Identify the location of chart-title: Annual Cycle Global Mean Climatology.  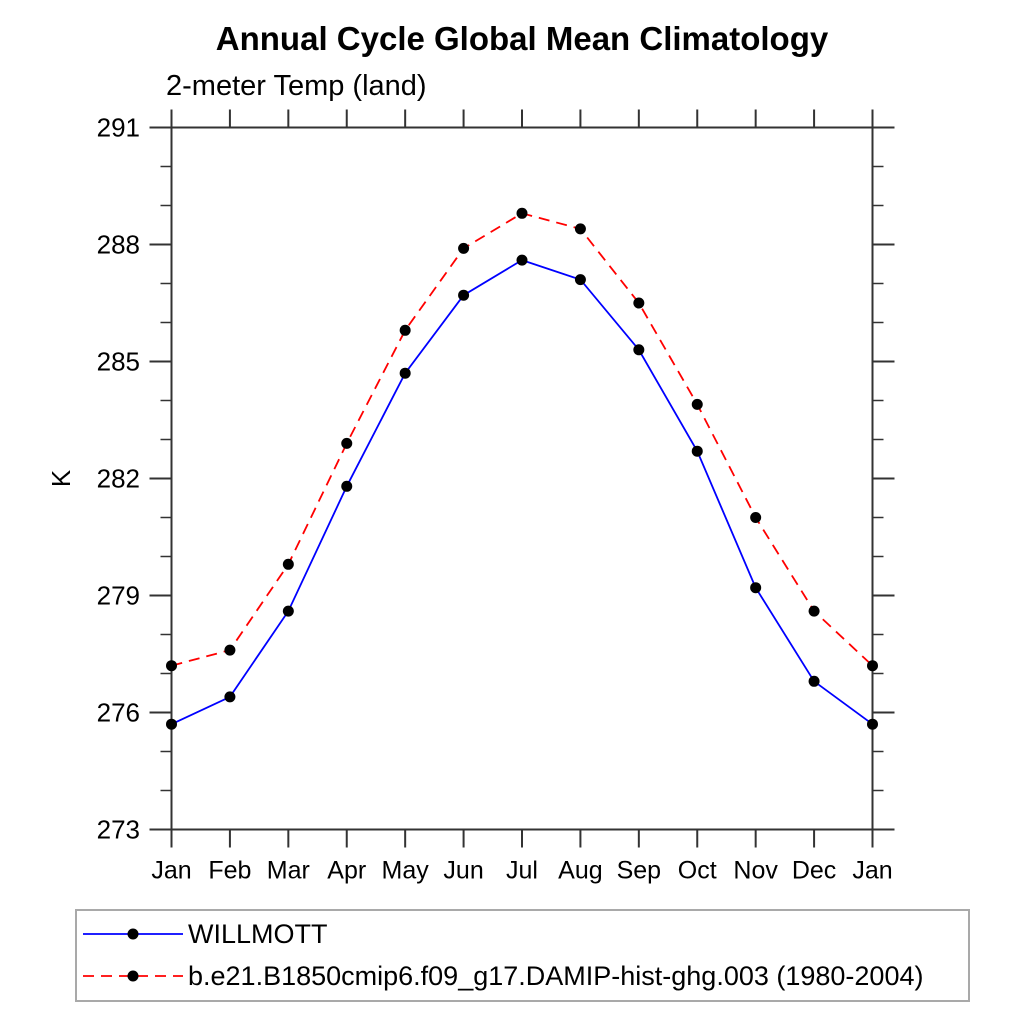
(522, 38).